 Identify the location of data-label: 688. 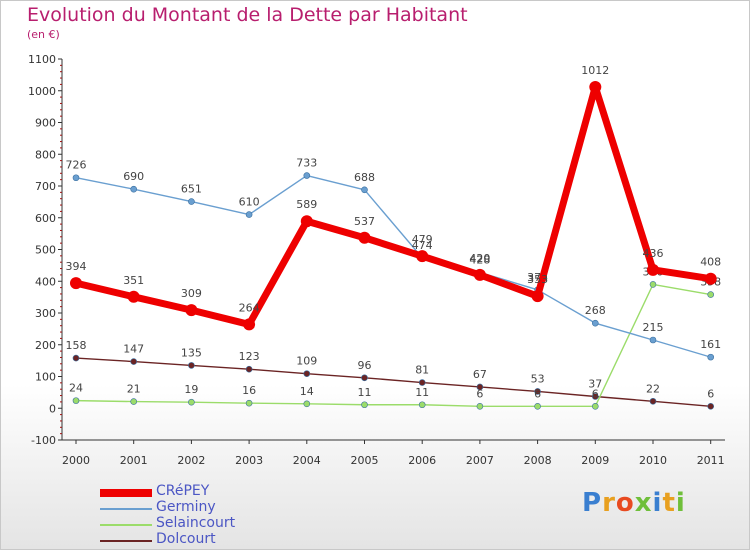
(364, 177).